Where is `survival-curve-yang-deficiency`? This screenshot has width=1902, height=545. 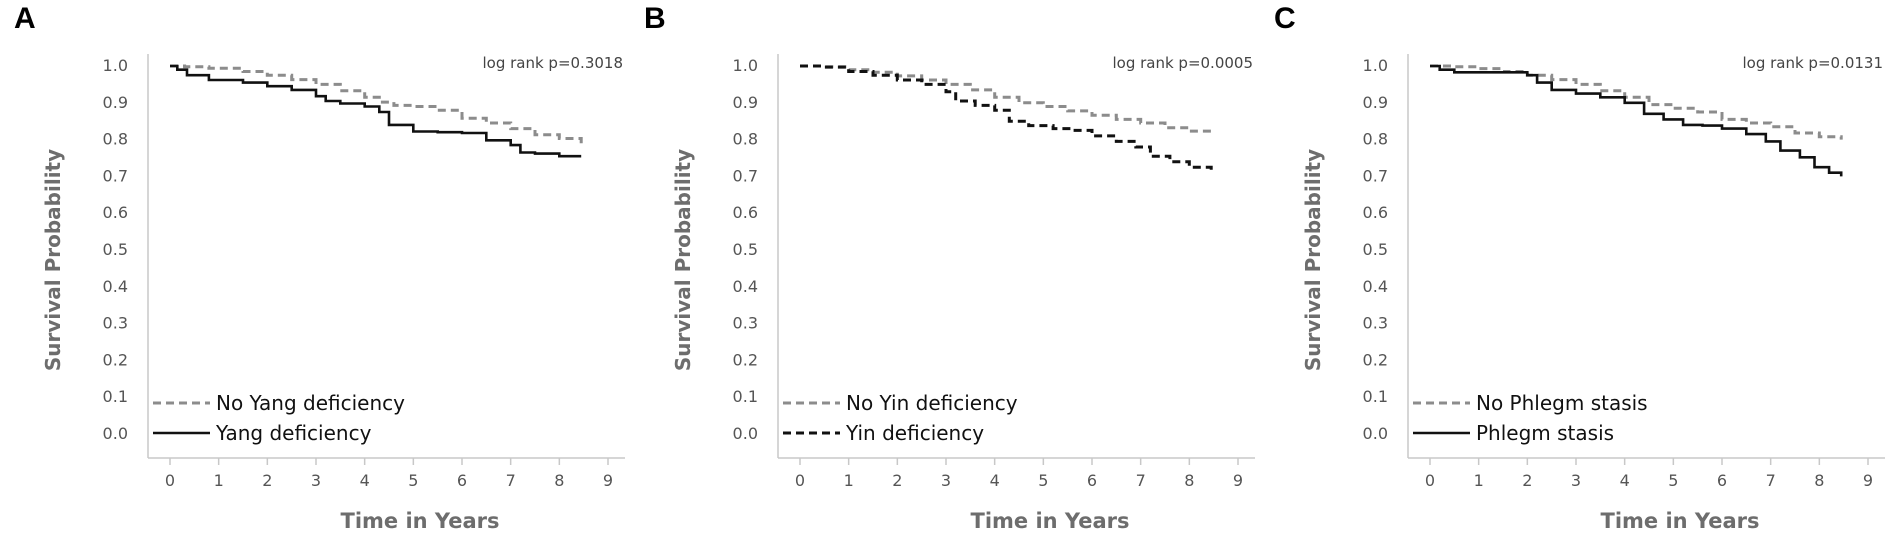
survival-curve-yang-deficiency is located at coordinates (376, 111).